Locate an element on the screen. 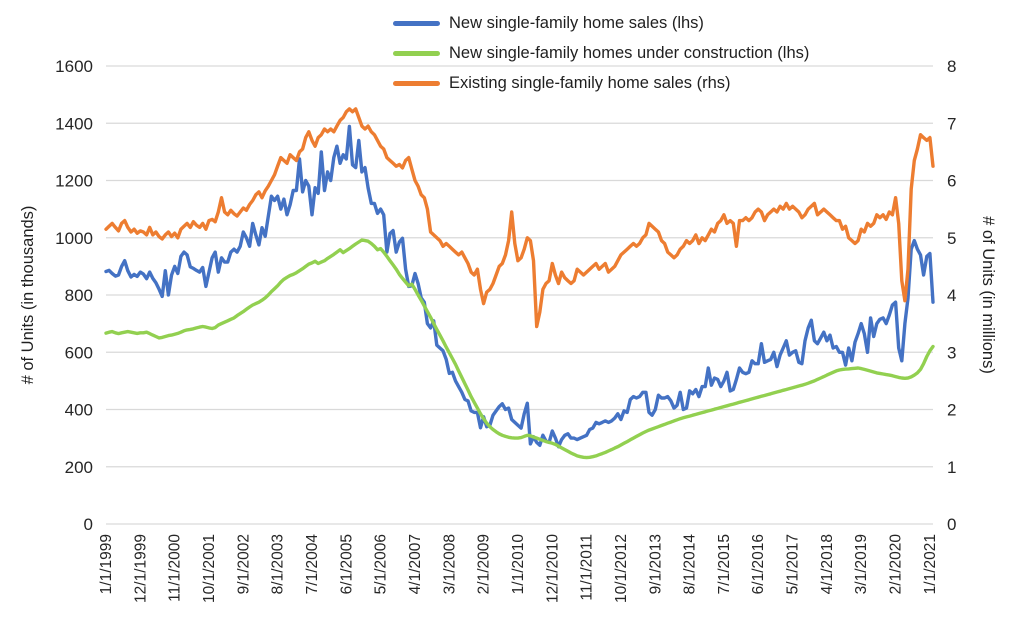  legend-label: Existing single-family home sales (rhs) is located at coordinates (590, 82).